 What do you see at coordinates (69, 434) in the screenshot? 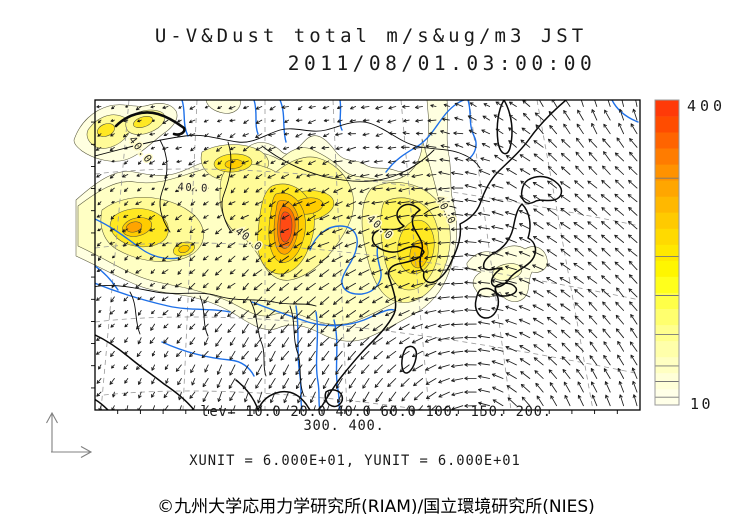
I see `axis-orientation-arrows` at bounding box center [69, 434].